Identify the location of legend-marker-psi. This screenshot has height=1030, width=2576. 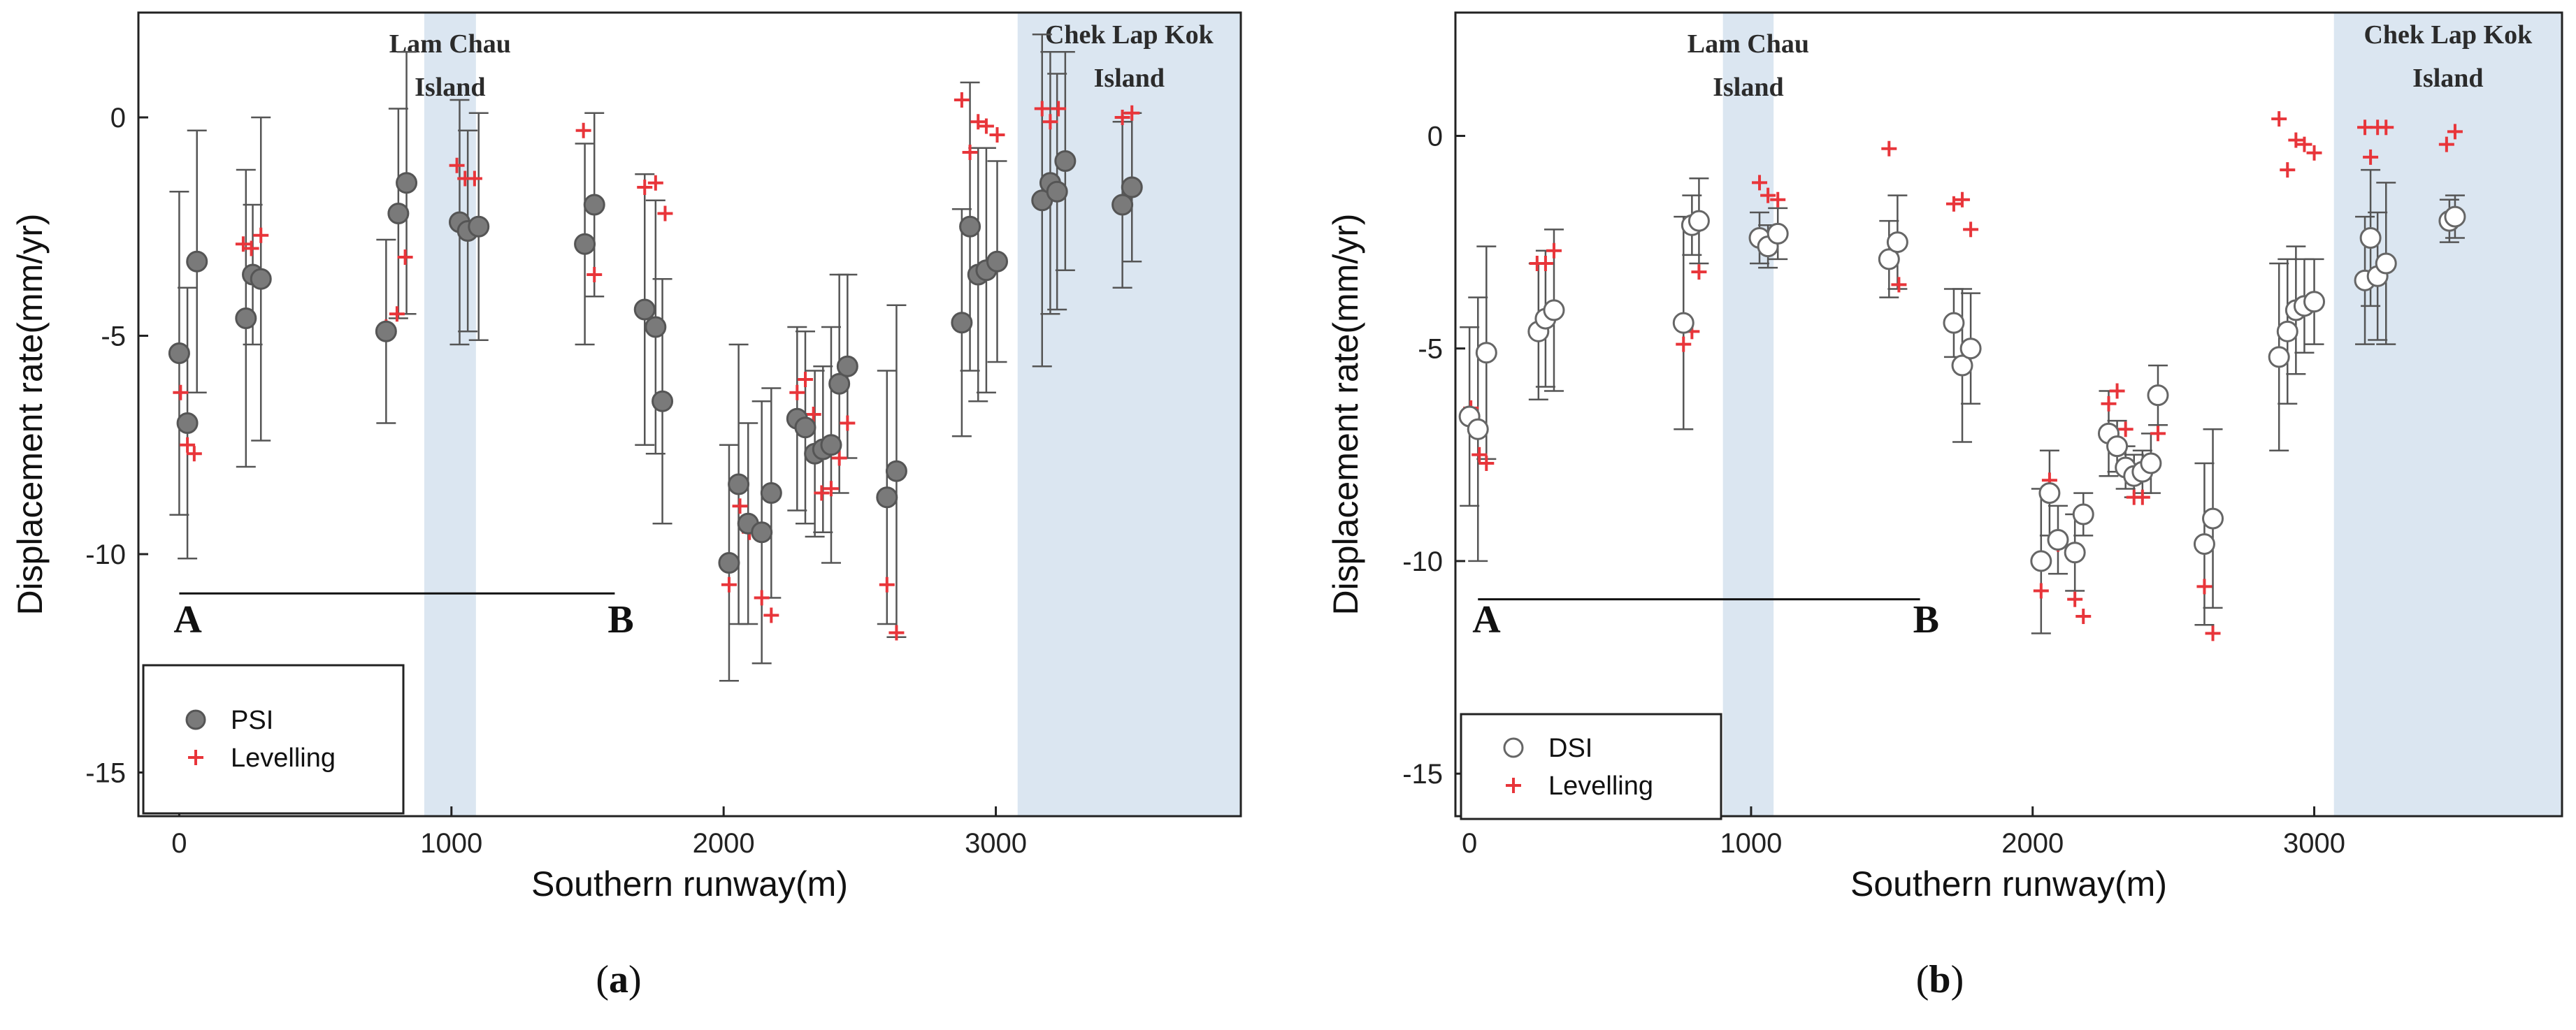
(195, 719).